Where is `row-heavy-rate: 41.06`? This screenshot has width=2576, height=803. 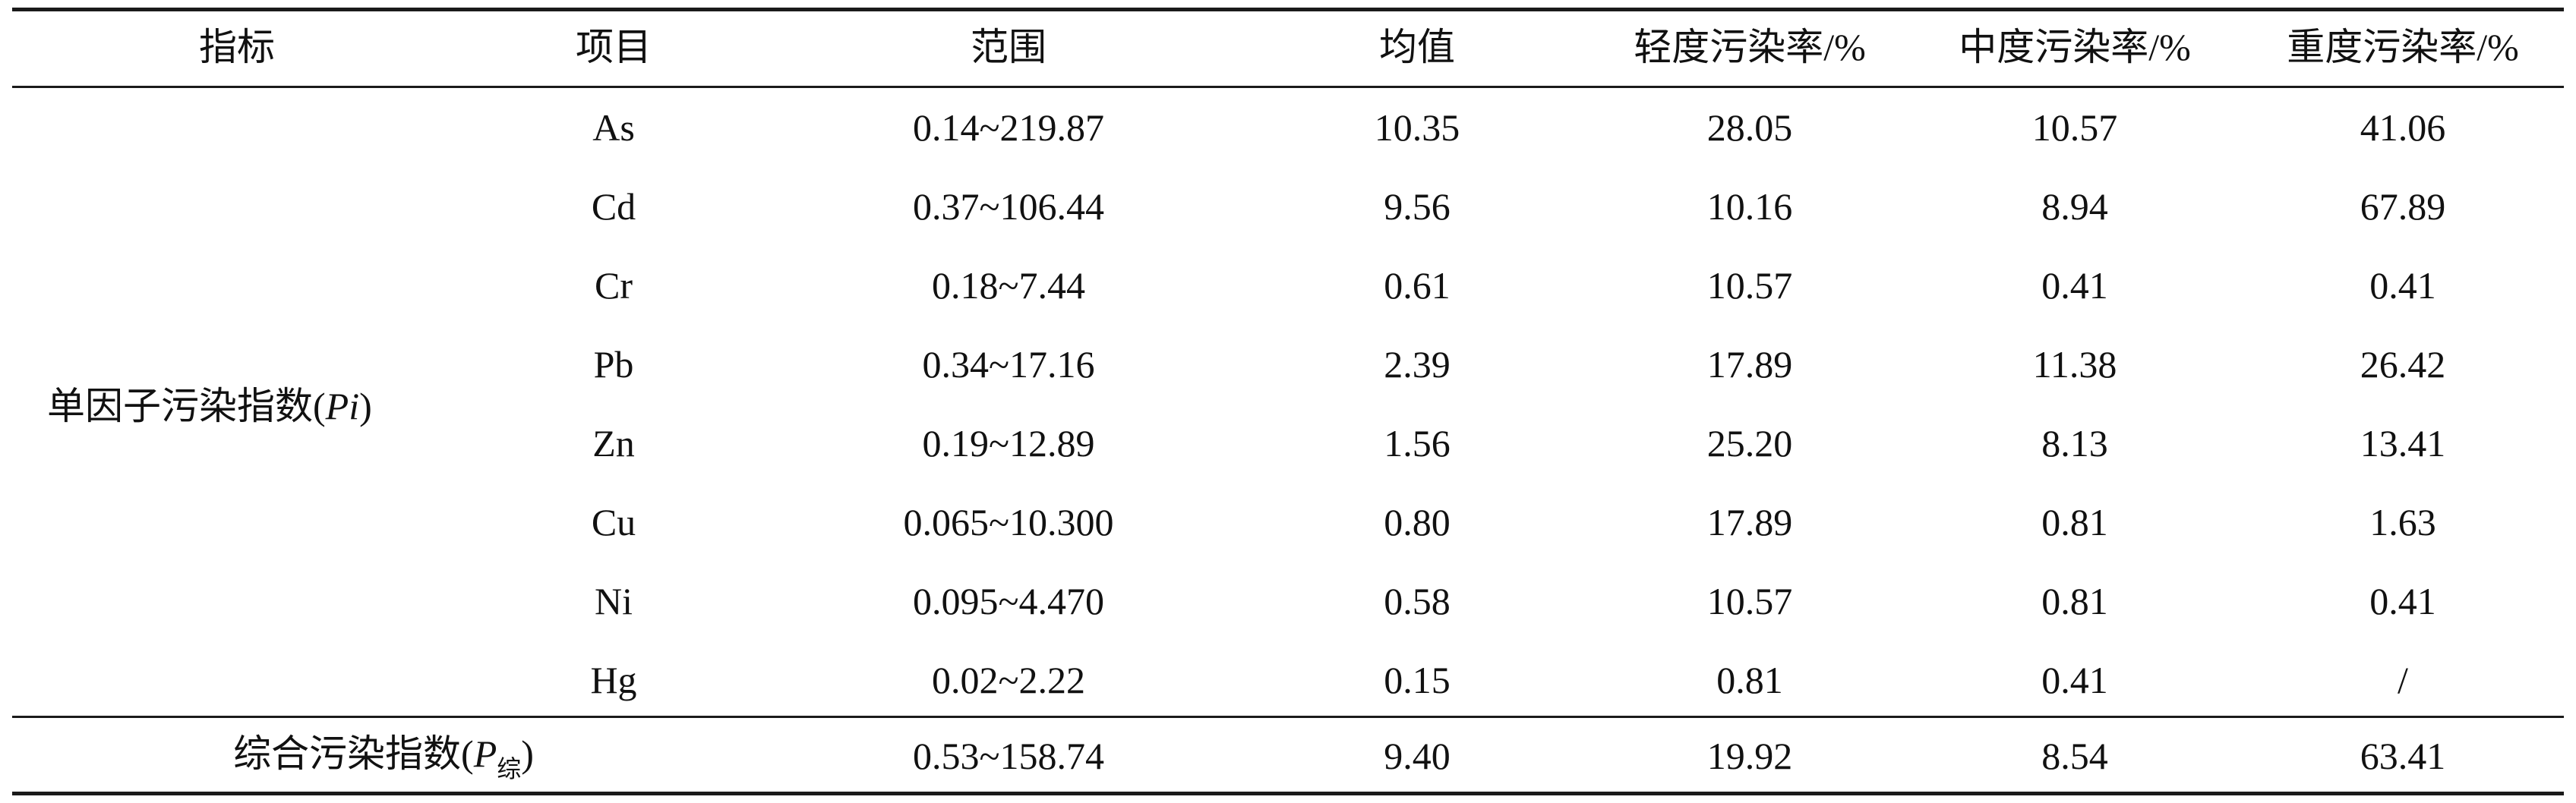 row-heavy-rate: 41.06 is located at coordinates (2403, 127).